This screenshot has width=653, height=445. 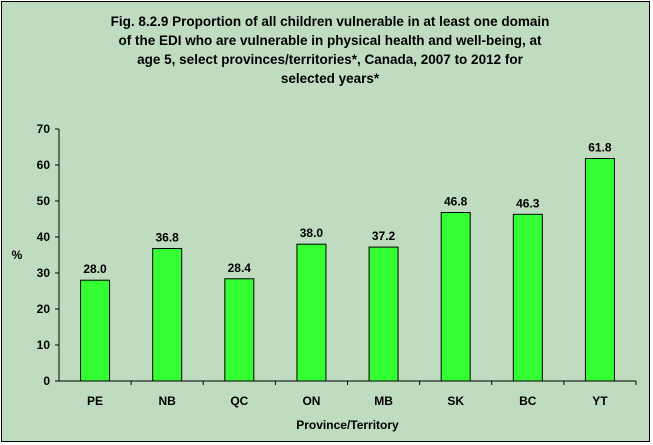 I want to click on x-tick-label: MB, so click(x=383, y=401).